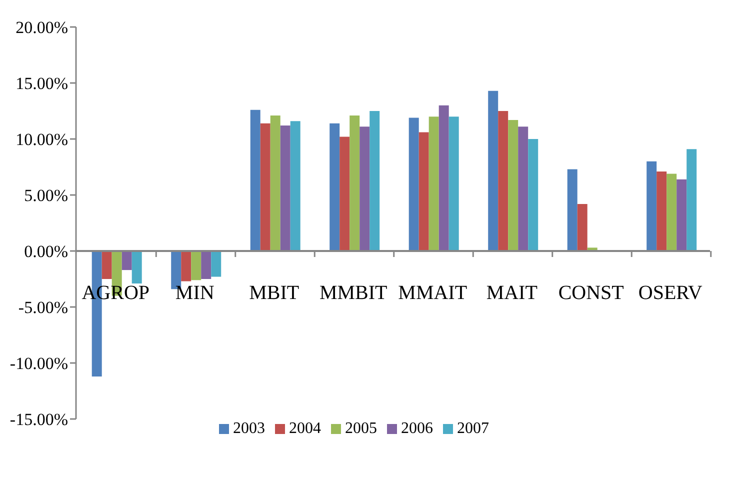 This screenshot has height=497, width=733. I want to click on y-tick-label: 5.00%, so click(46, 196).